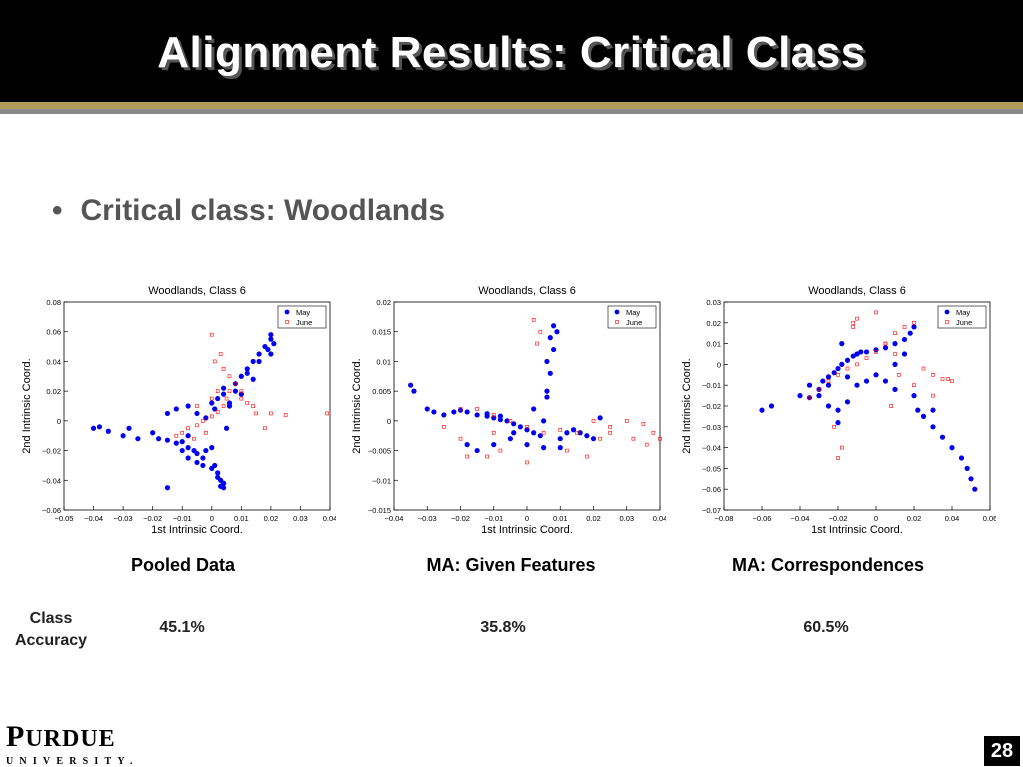 The width and height of the screenshot is (1023, 767). Describe the element at coordinates (51, 510) in the screenshot. I see `y-tick-label: −0.06` at that location.